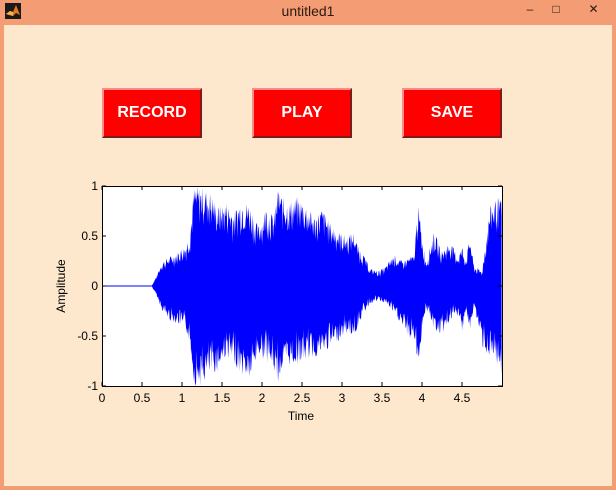 This screenshot has width=616, height=490. I want to click on x-tick-label: 3, so click(342, 398).